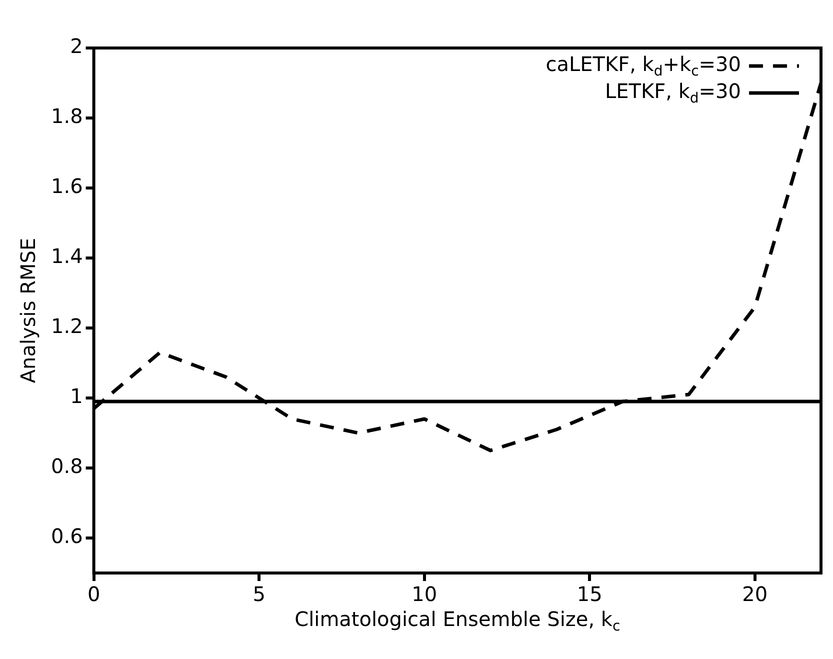 The height and width of the screenshot is (659, 833). I want to click on x-tick-label: 20, so click(755, 594).